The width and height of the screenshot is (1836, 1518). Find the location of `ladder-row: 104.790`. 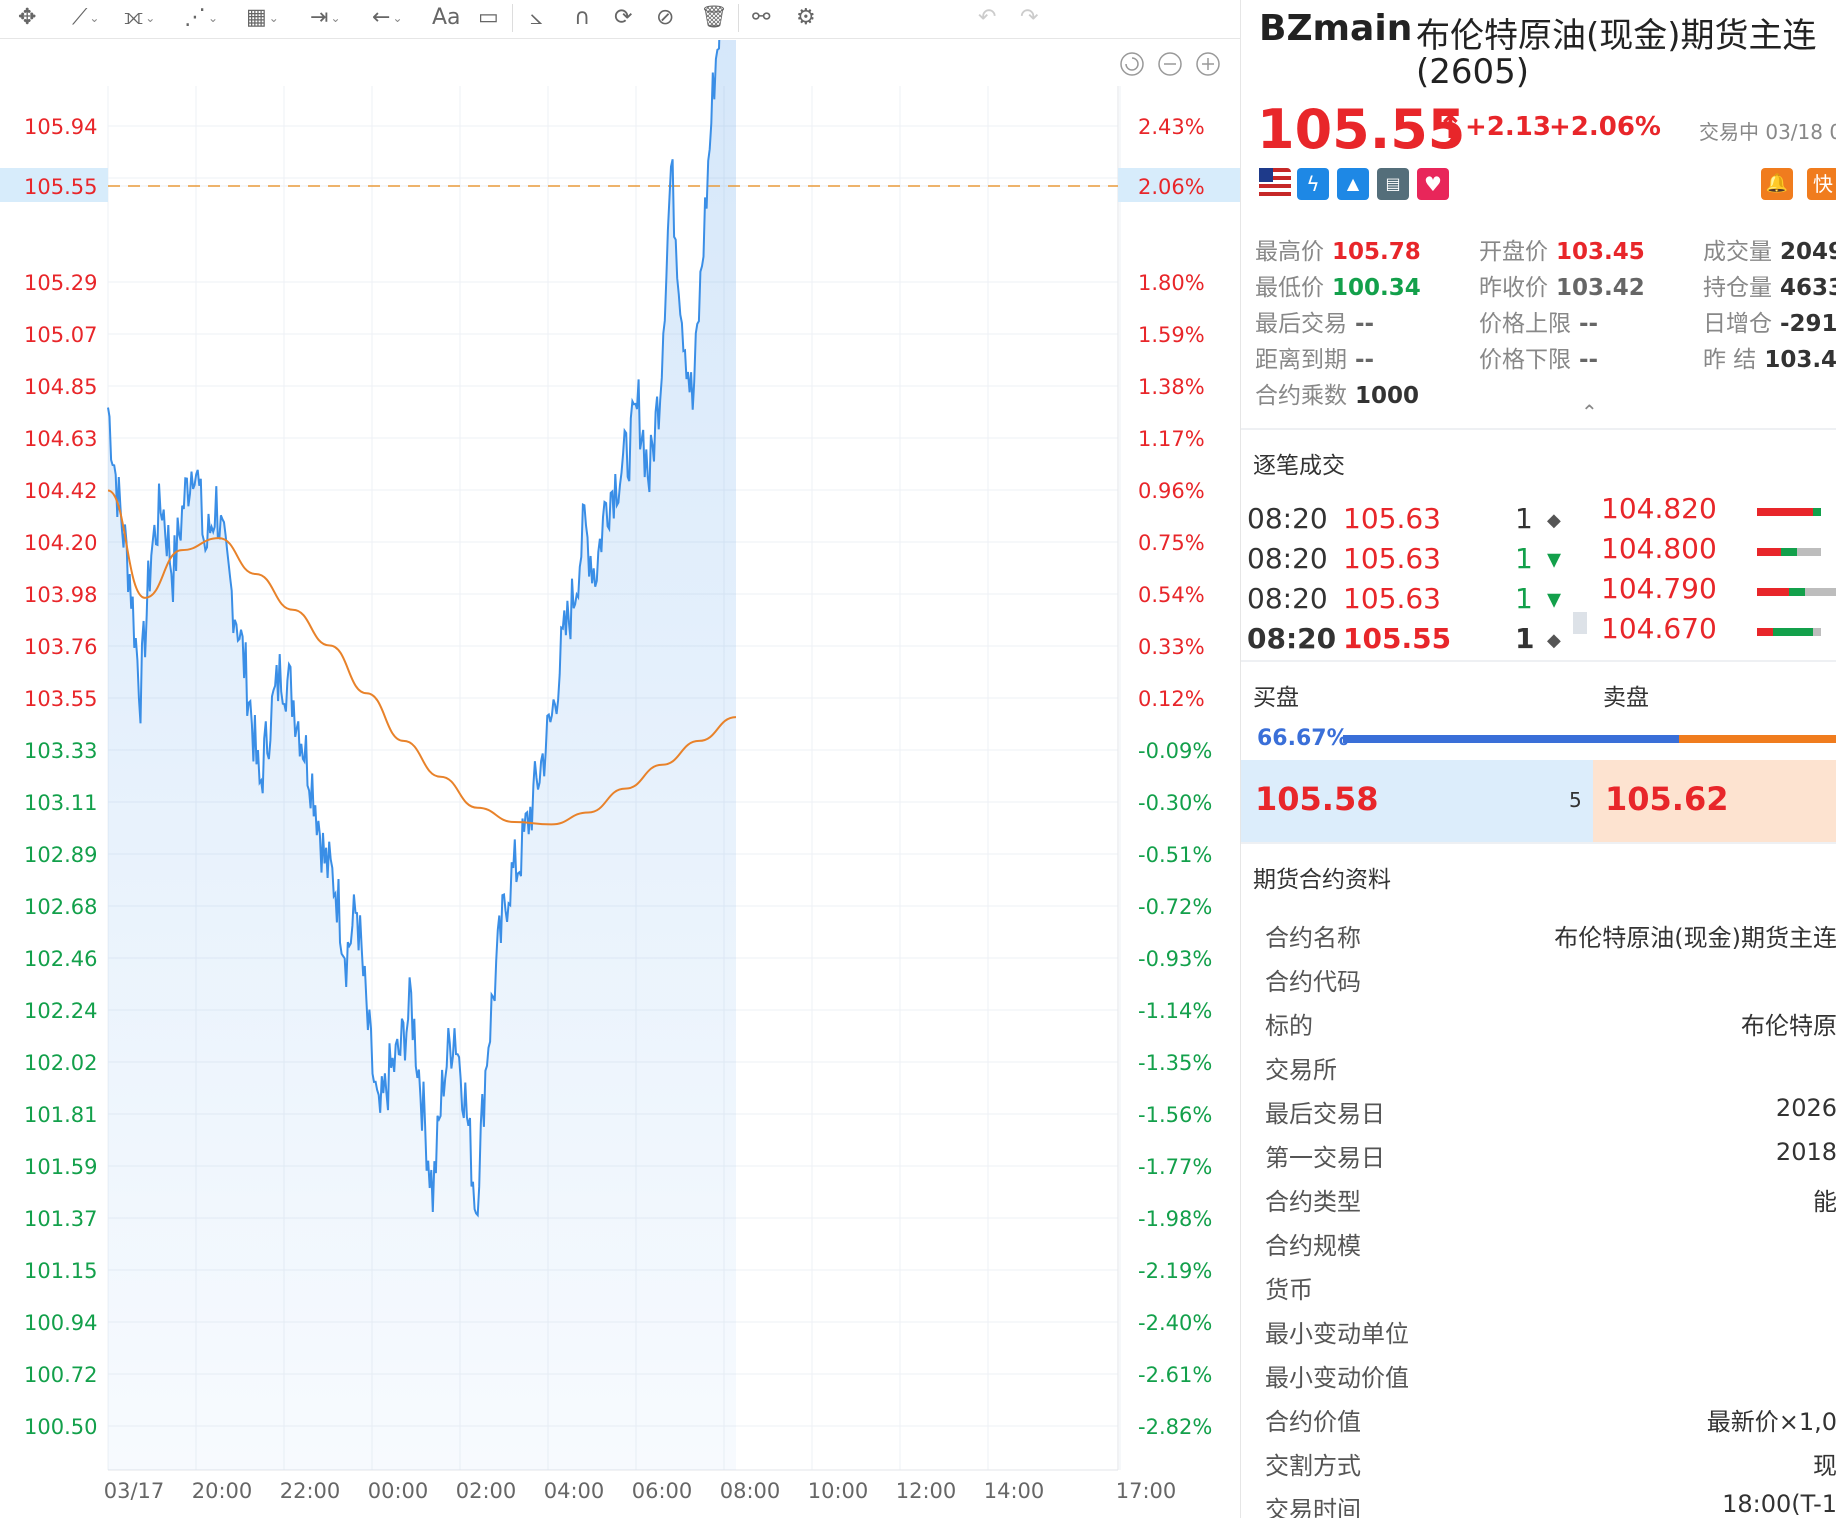

ladder-row: 104.790 is located at coordinates (1718, 592).